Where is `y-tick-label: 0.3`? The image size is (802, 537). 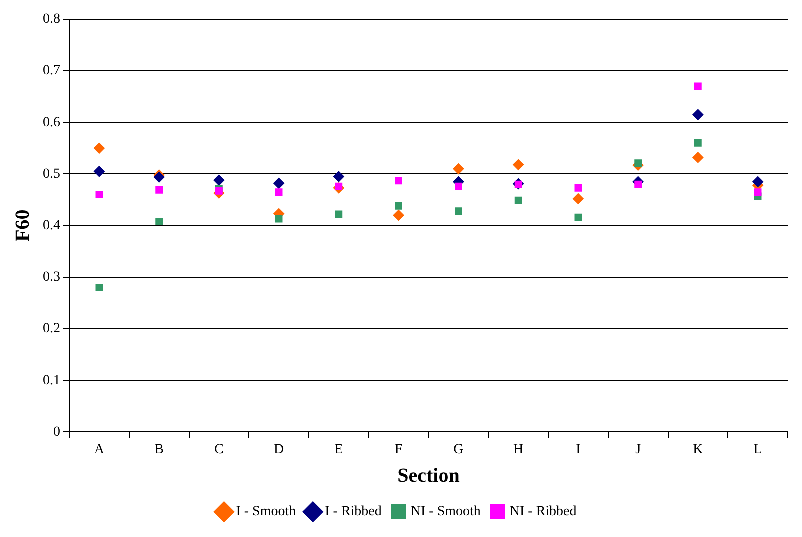 y-tick-label: 0.3 is located at coordinates (51, 278).